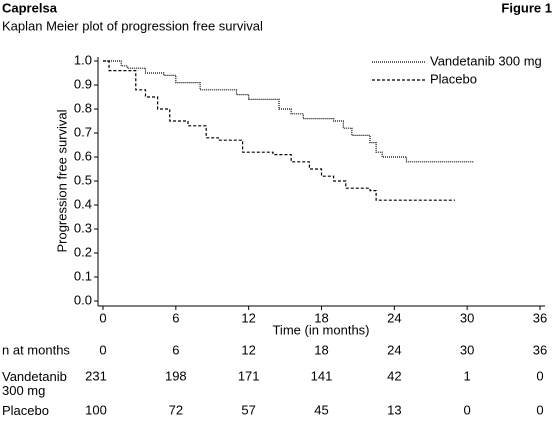 The image size is (556, 422). What do you see at coordinates (83, 83) in the screenshot?
I see `y-tick-label: 0.9` at bounding box center [83, 83].